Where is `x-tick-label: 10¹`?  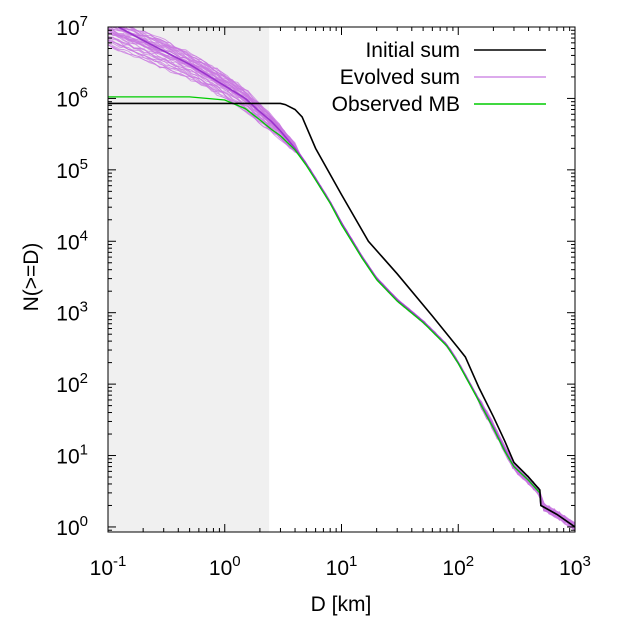 x-tick-label: 10¹ is located at coordinates (342, 566).